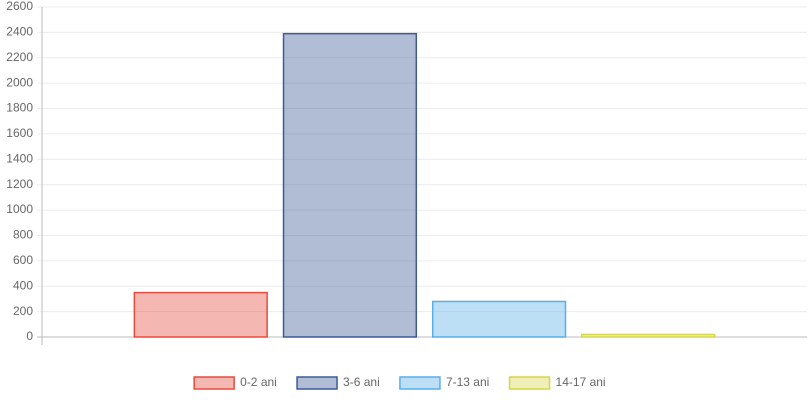 Image resolution: width=810 pixels, height=400 pixels. I want to click on y-tick-label: 600, so click(23, 260).